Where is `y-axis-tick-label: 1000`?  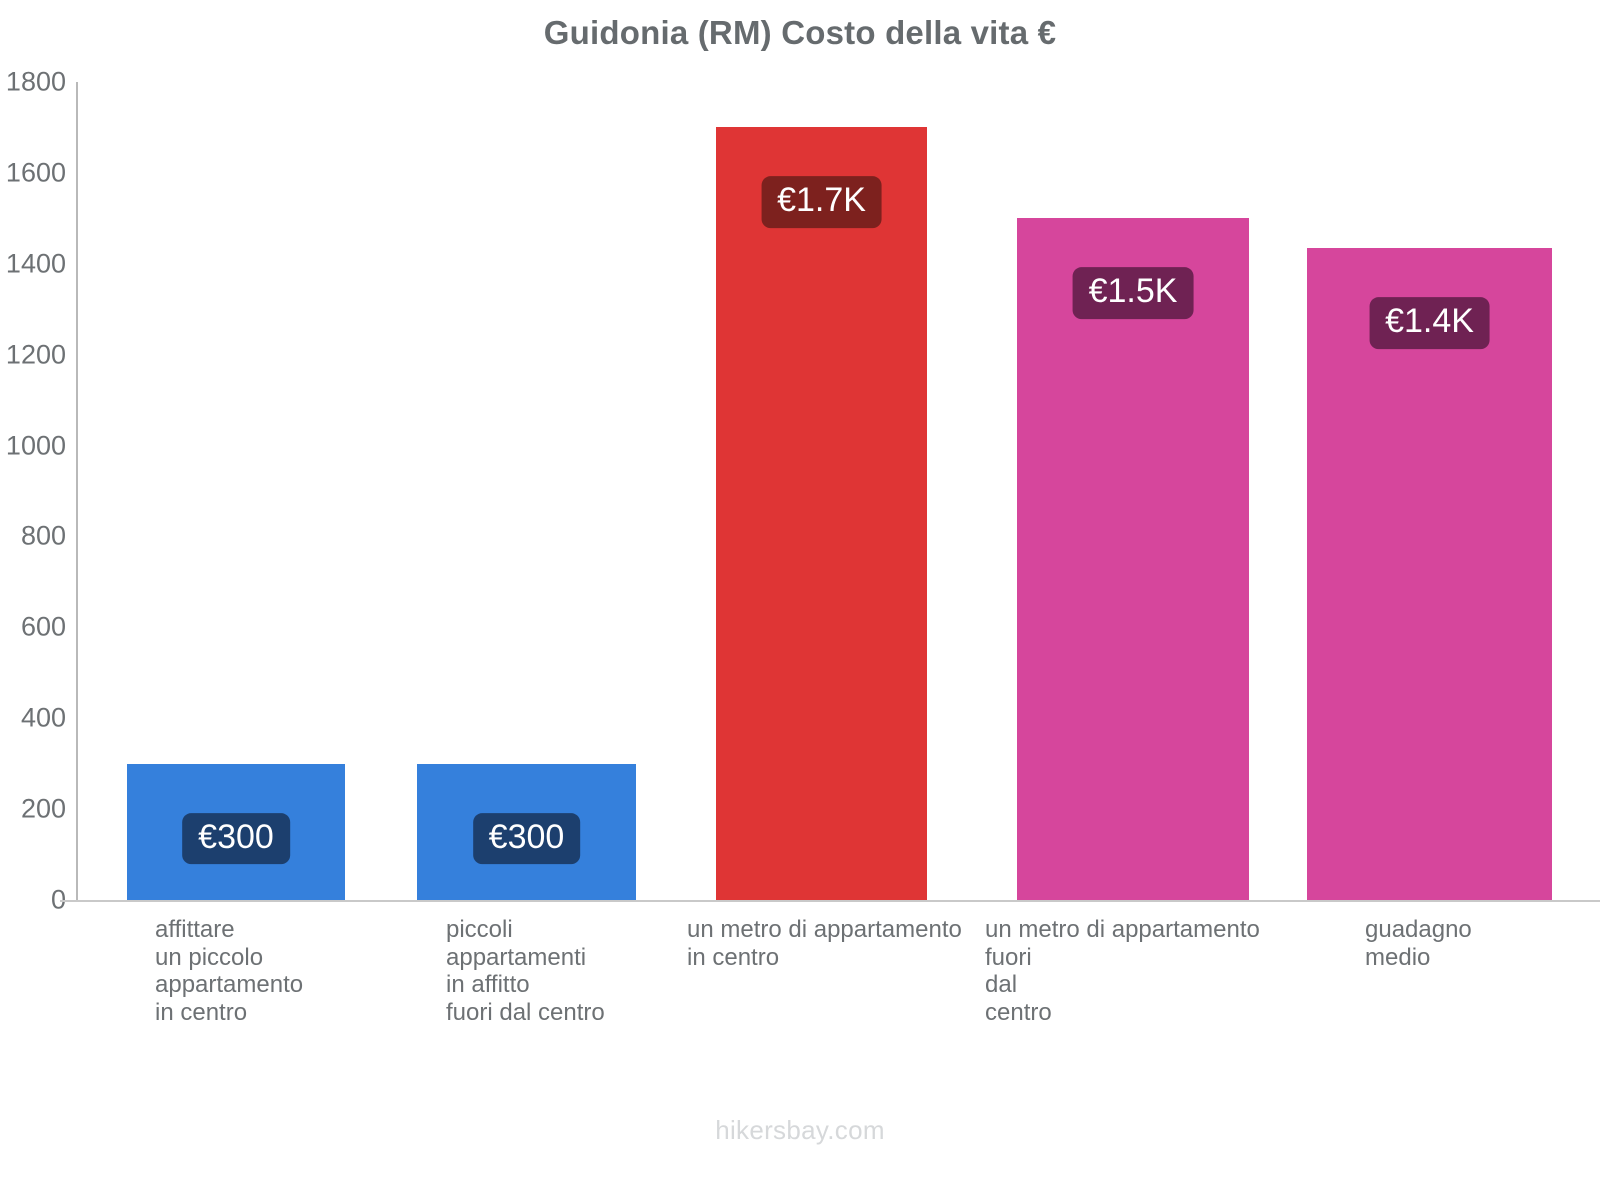
y-axis-tick-label: 1000 is located at coordinates (35, 445).